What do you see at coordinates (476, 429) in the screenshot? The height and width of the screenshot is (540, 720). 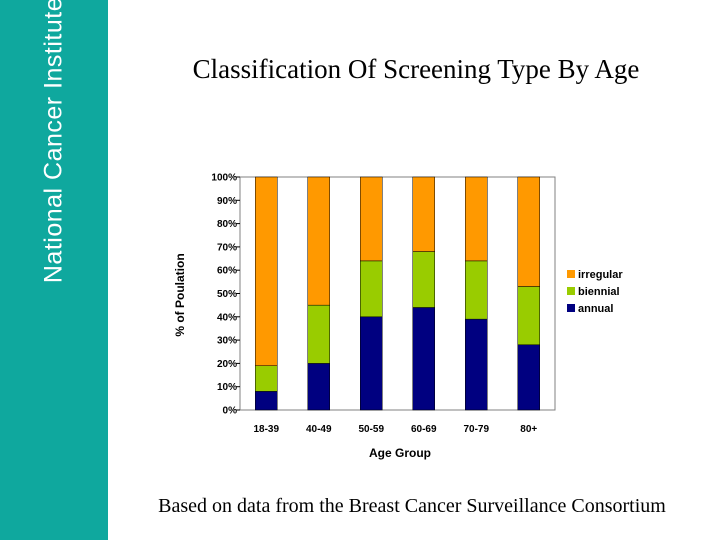 I see `x-tick-label: 70-79` at bounding box center [476, 429].